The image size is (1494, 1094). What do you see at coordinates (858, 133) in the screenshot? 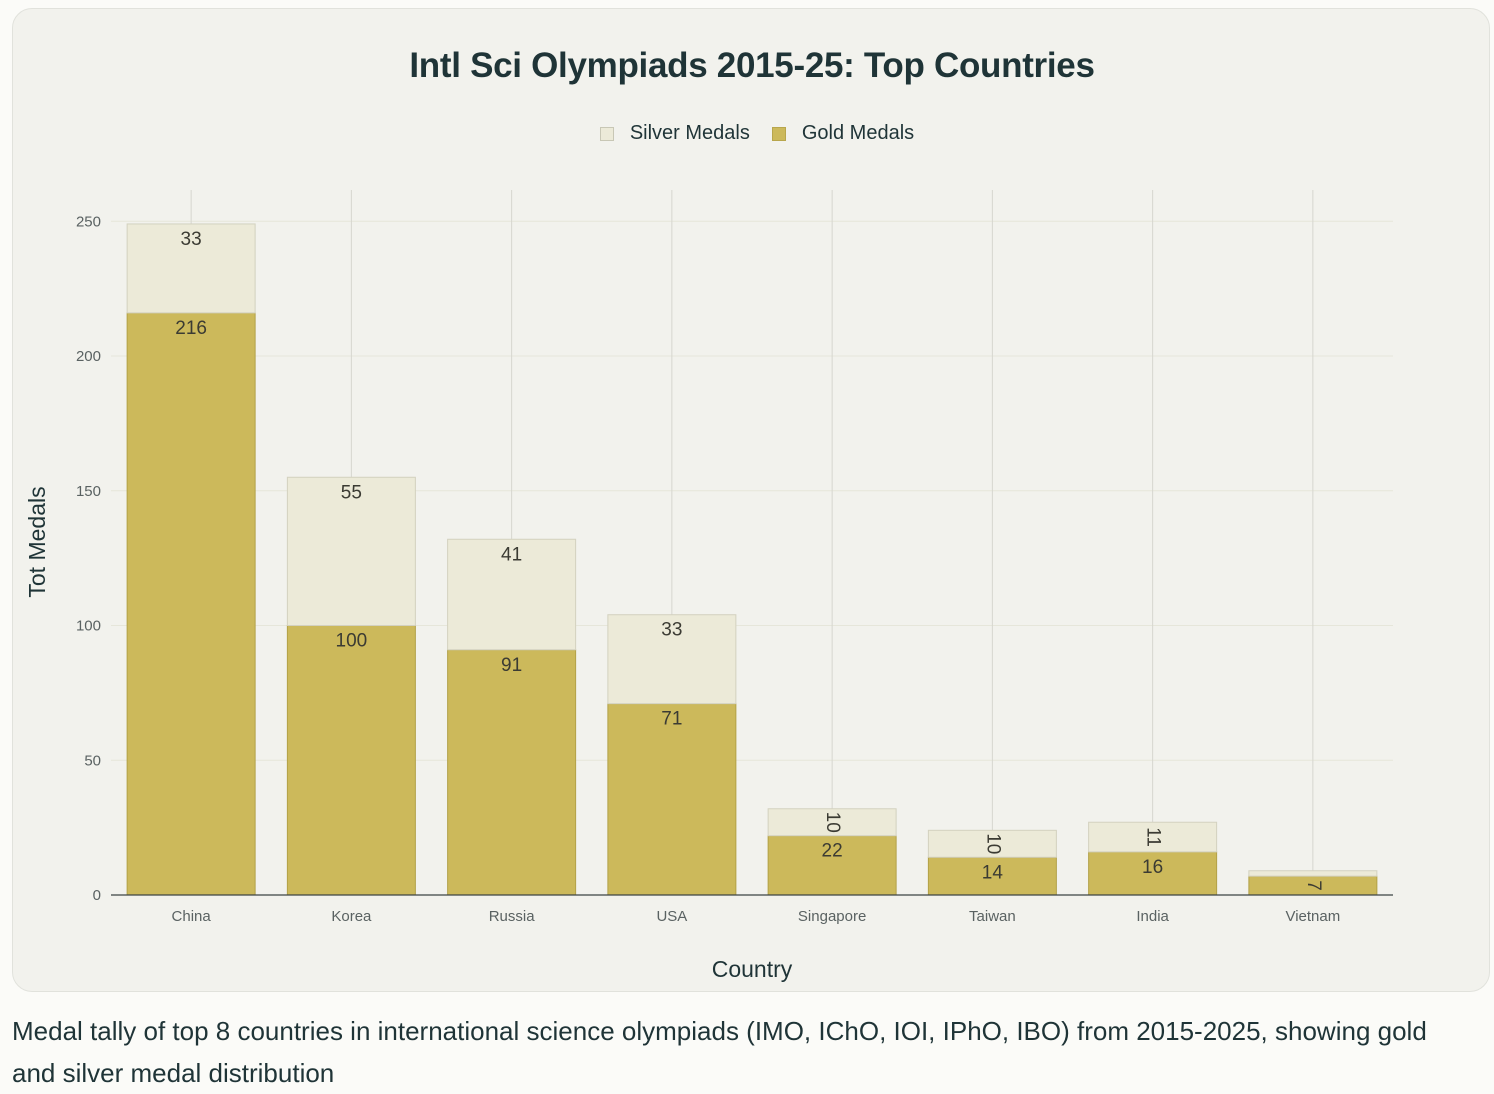
I see `legend-label-gold: Gold Medals` at bounding box center [858, 133].